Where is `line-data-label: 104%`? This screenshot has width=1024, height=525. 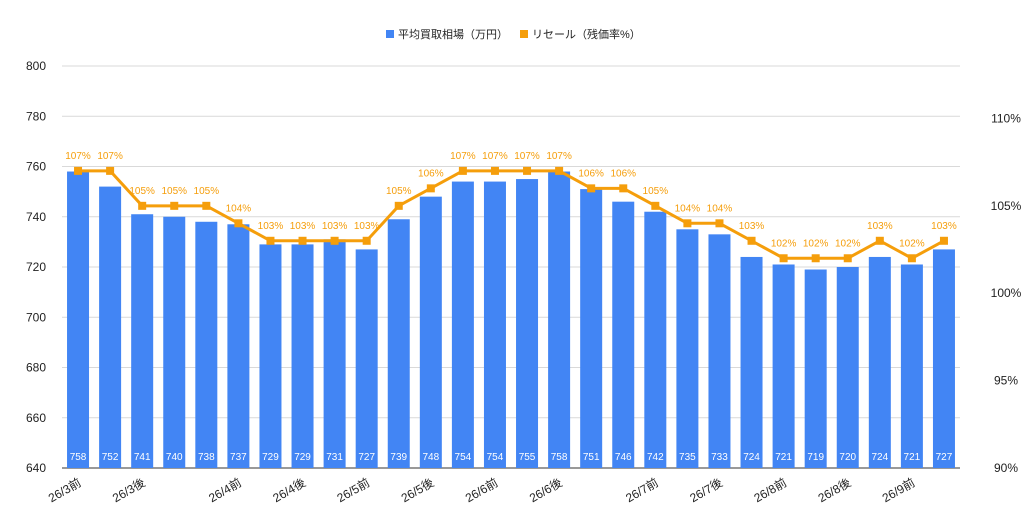 line-data-label: 104% is located at coordinates (720, 208).